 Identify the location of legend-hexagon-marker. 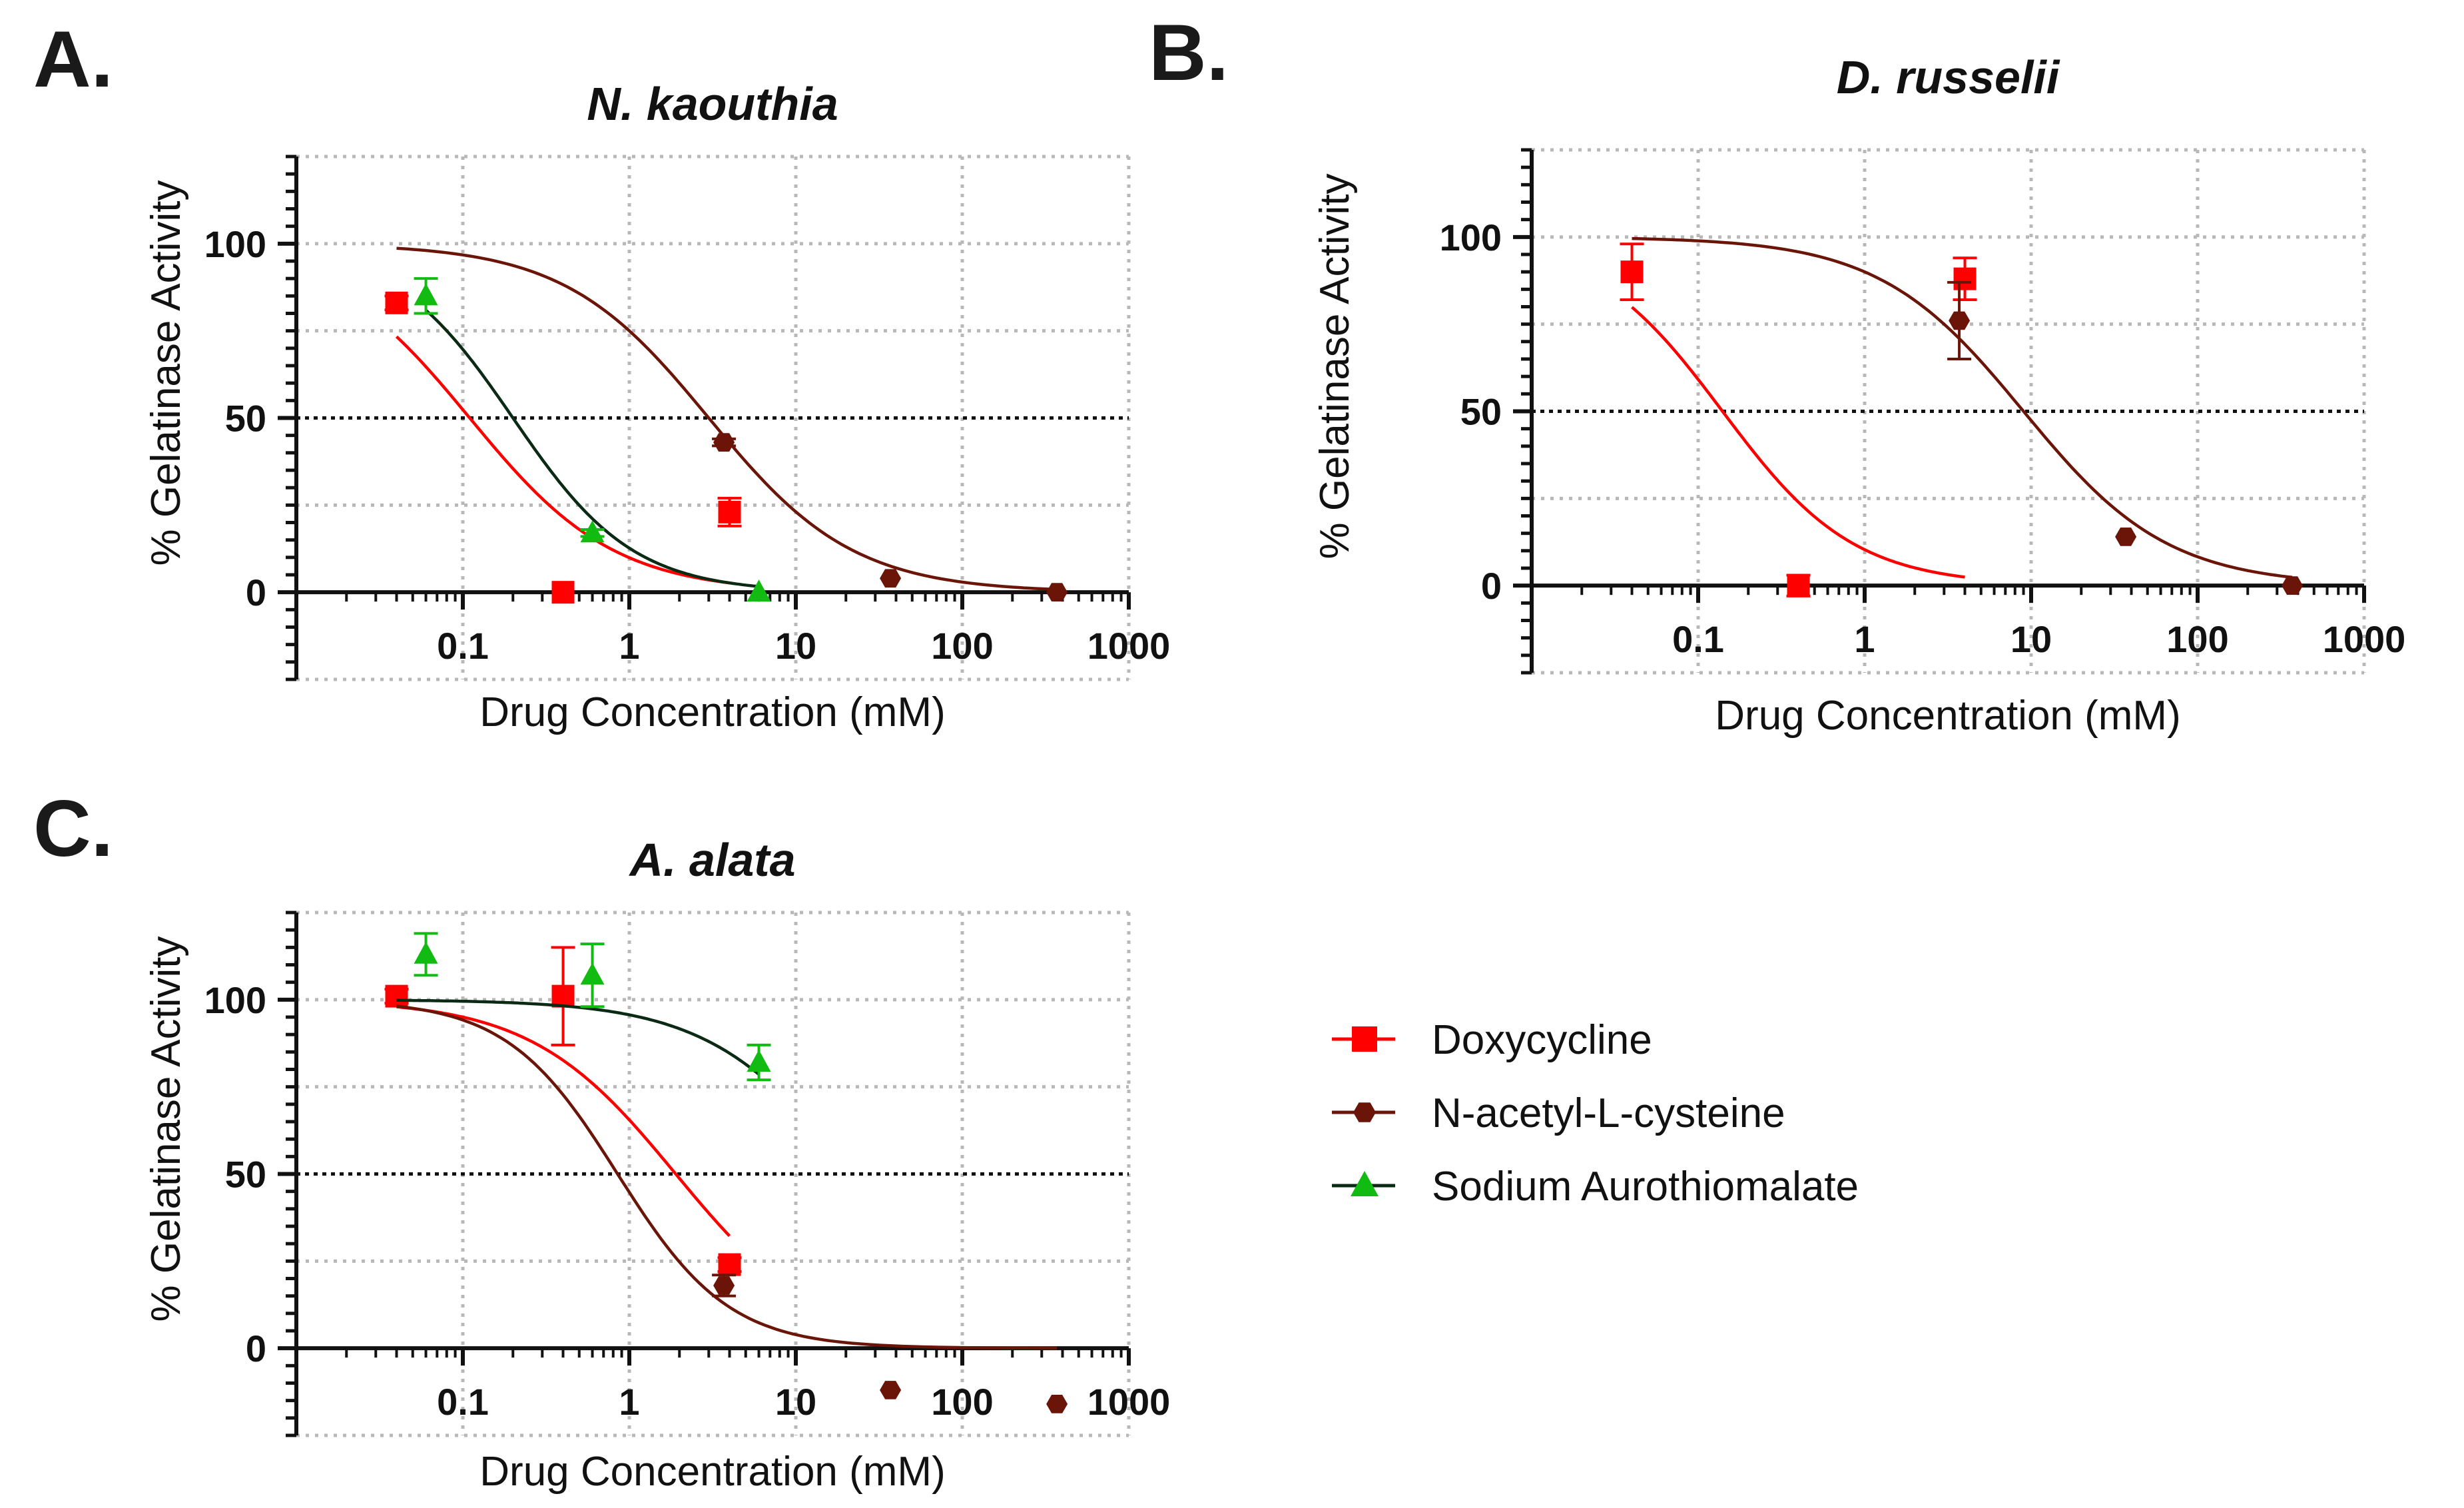
(1364, 1112).